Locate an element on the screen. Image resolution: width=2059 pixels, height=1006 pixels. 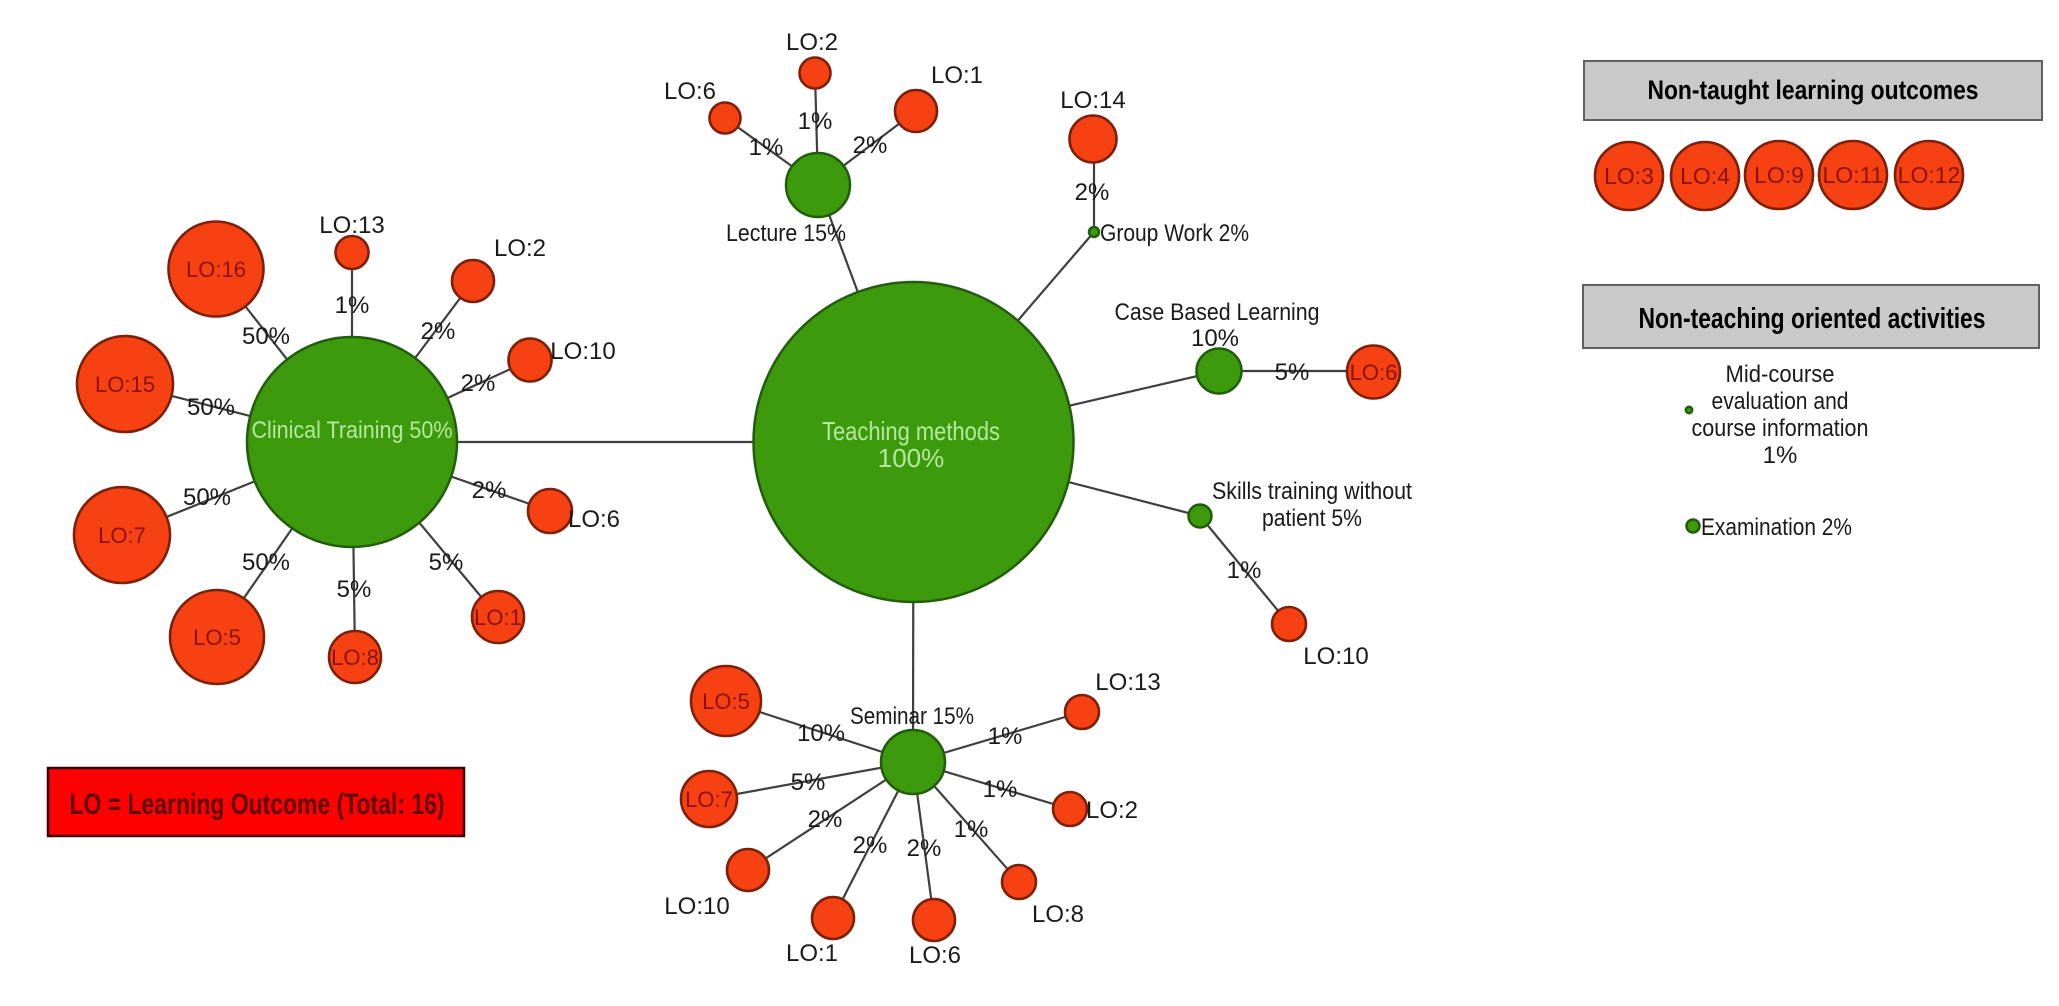
svg-text: evaluation and is located at coordinates (1780, 401).